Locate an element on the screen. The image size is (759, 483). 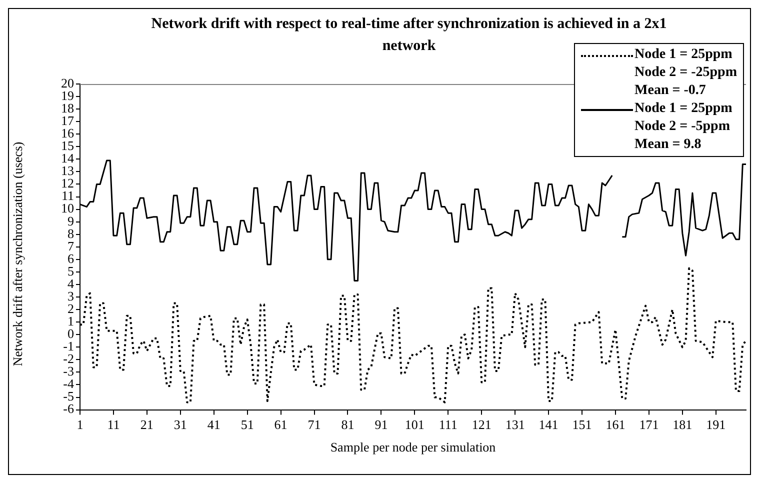
x-tick-label: 111 is located at coordinates (448, 424).